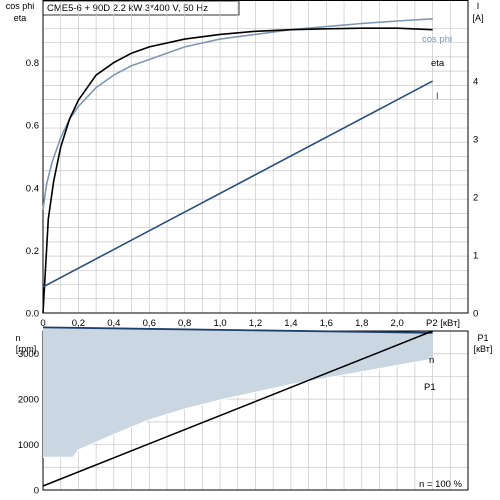  I want to click on chart-title: CME5-6 + 90D 2.2 kW 3*400 V, 50 Hz, so click(127, 8).